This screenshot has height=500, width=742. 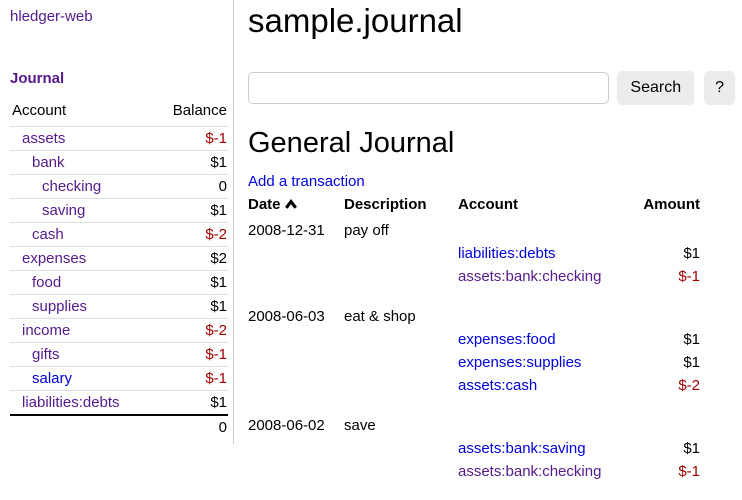 I want to click on account-row: cash $-2, so click(x=119, y=234).